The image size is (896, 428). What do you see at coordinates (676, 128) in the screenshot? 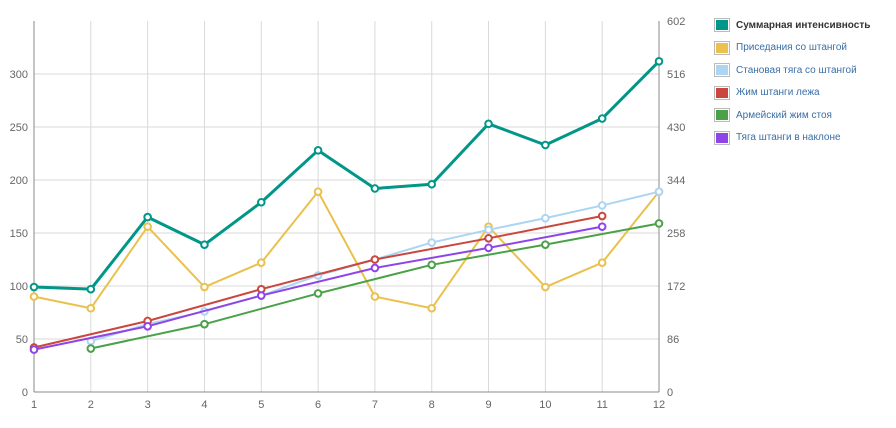
I see `y-right-tick-label: 430` at bounding box center [676, 128].